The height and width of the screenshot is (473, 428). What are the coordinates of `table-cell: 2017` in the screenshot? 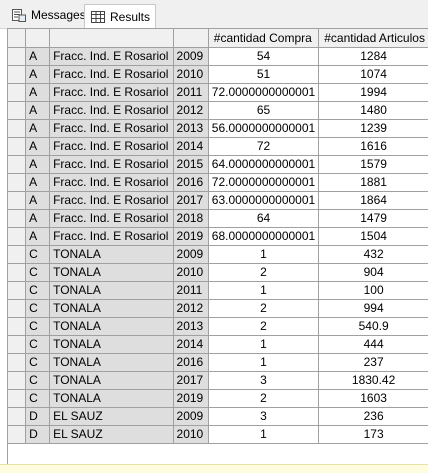 It's located at (191, 200).